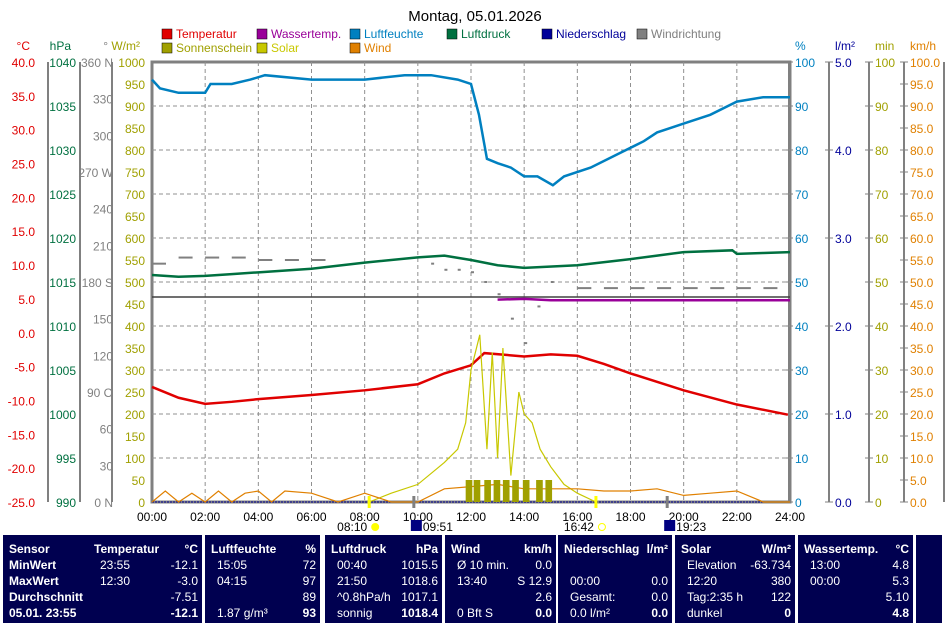 The image size is (950, 625). What do you see at coordinates (135, 327) in the screenshot?
I see `axis-tick-label: 400` at bounding box center [135, 327].